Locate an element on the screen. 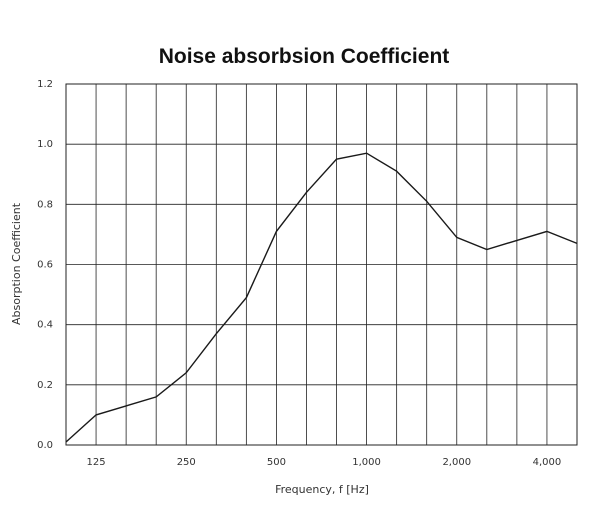 Image resolution: width=598 pixels, height=506 pixels. y-tick-label: 1.0 is located at coordinates (45, 144).